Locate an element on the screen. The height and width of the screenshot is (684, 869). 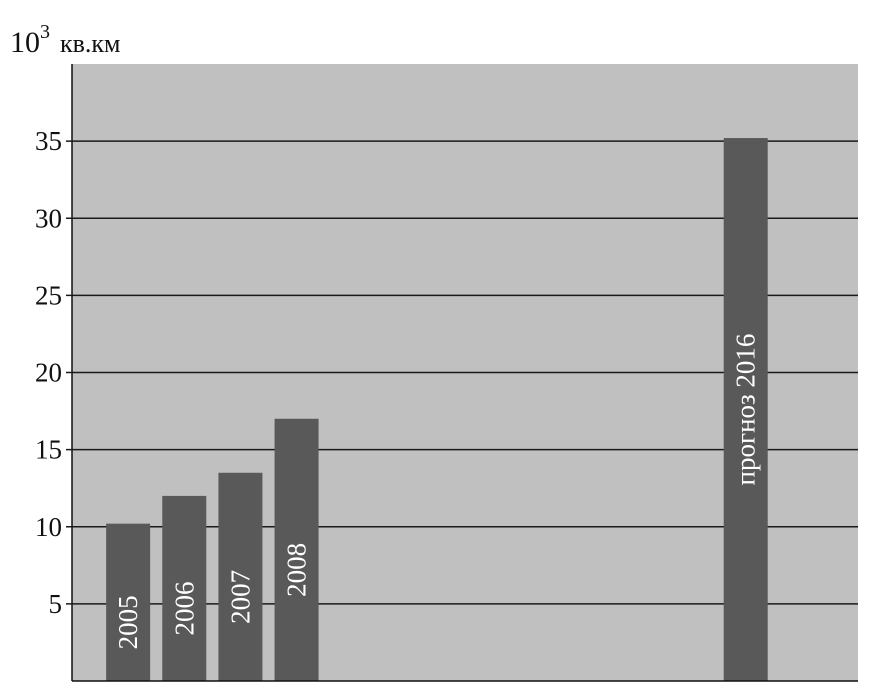
y-axis-label: 103 кв.км is located at coordinates (65, 40).